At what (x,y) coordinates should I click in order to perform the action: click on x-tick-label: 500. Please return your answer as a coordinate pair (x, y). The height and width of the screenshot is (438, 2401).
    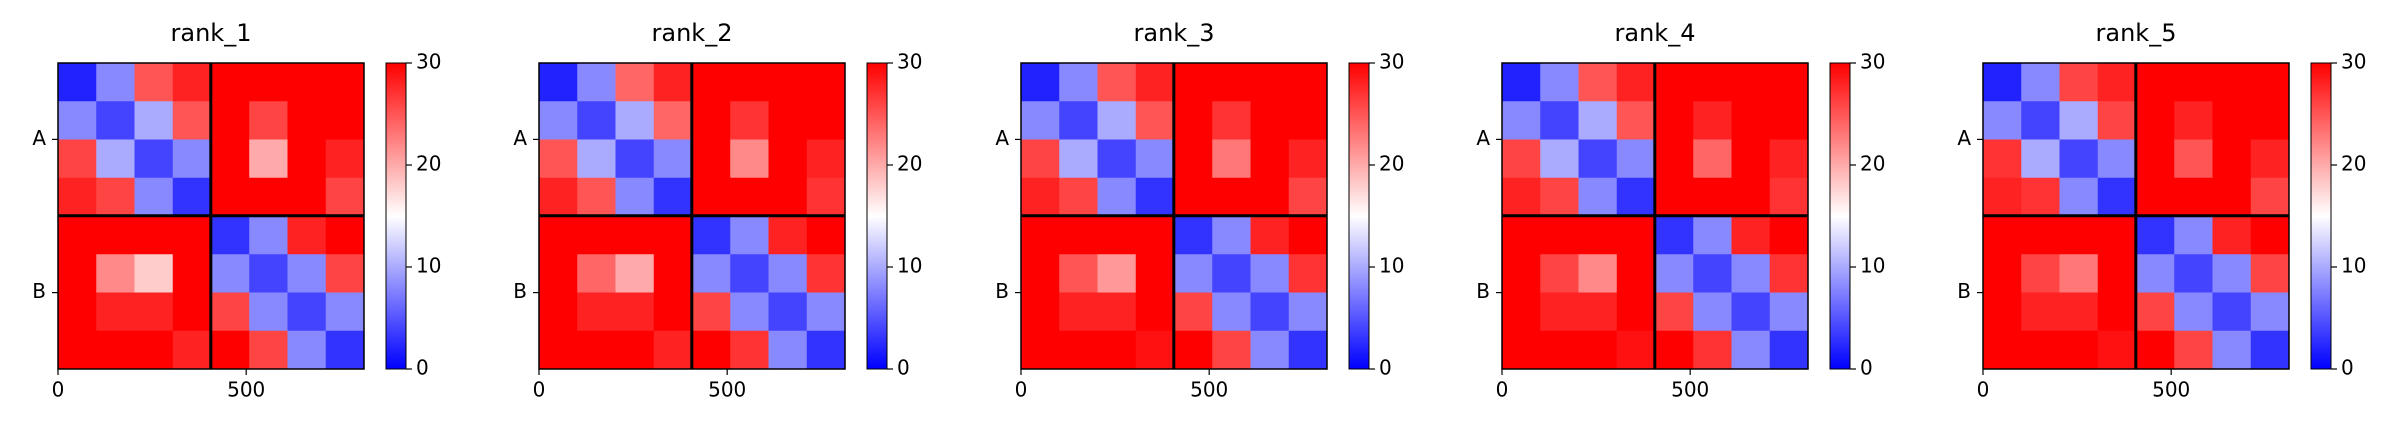
    Looking at the image, I should click on (246, 390).